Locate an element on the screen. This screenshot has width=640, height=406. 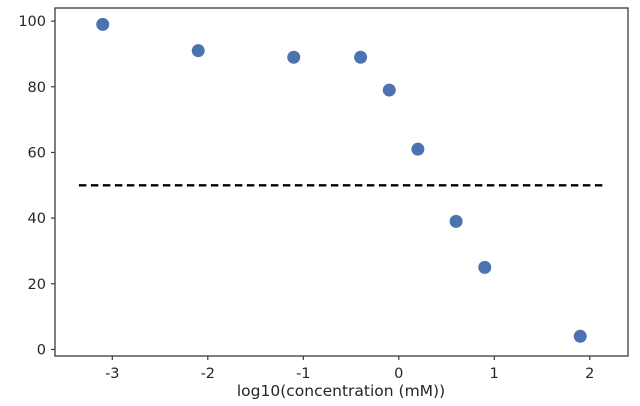
x-axis-label: log10(concentration (mM)) is located at coordinates (341, 391).